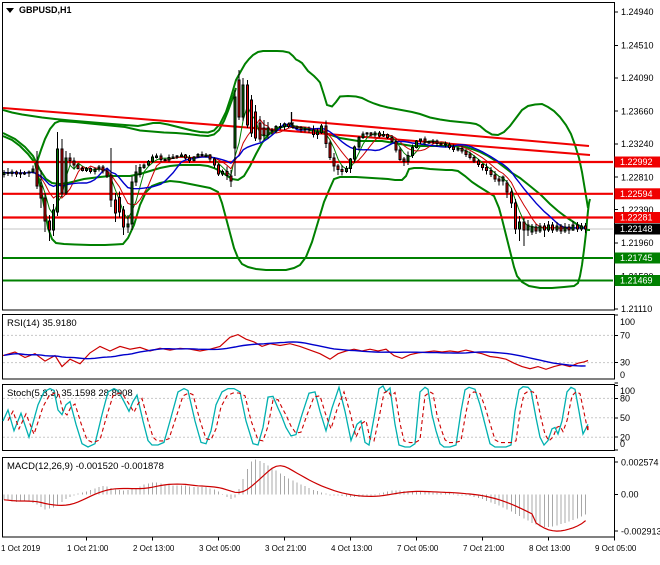  Describe the element at coordinates (45, 10) in the screenshot. I see `svg-text: GBPUSD,H1` at that location.